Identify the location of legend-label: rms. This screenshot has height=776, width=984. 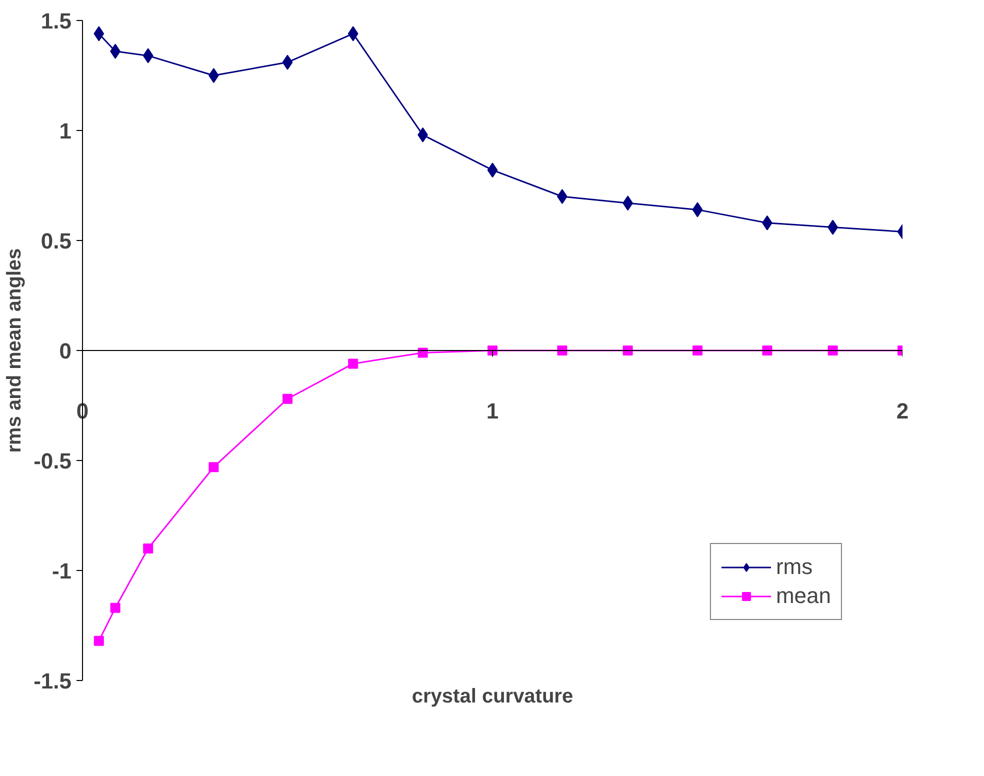
(794, 567).